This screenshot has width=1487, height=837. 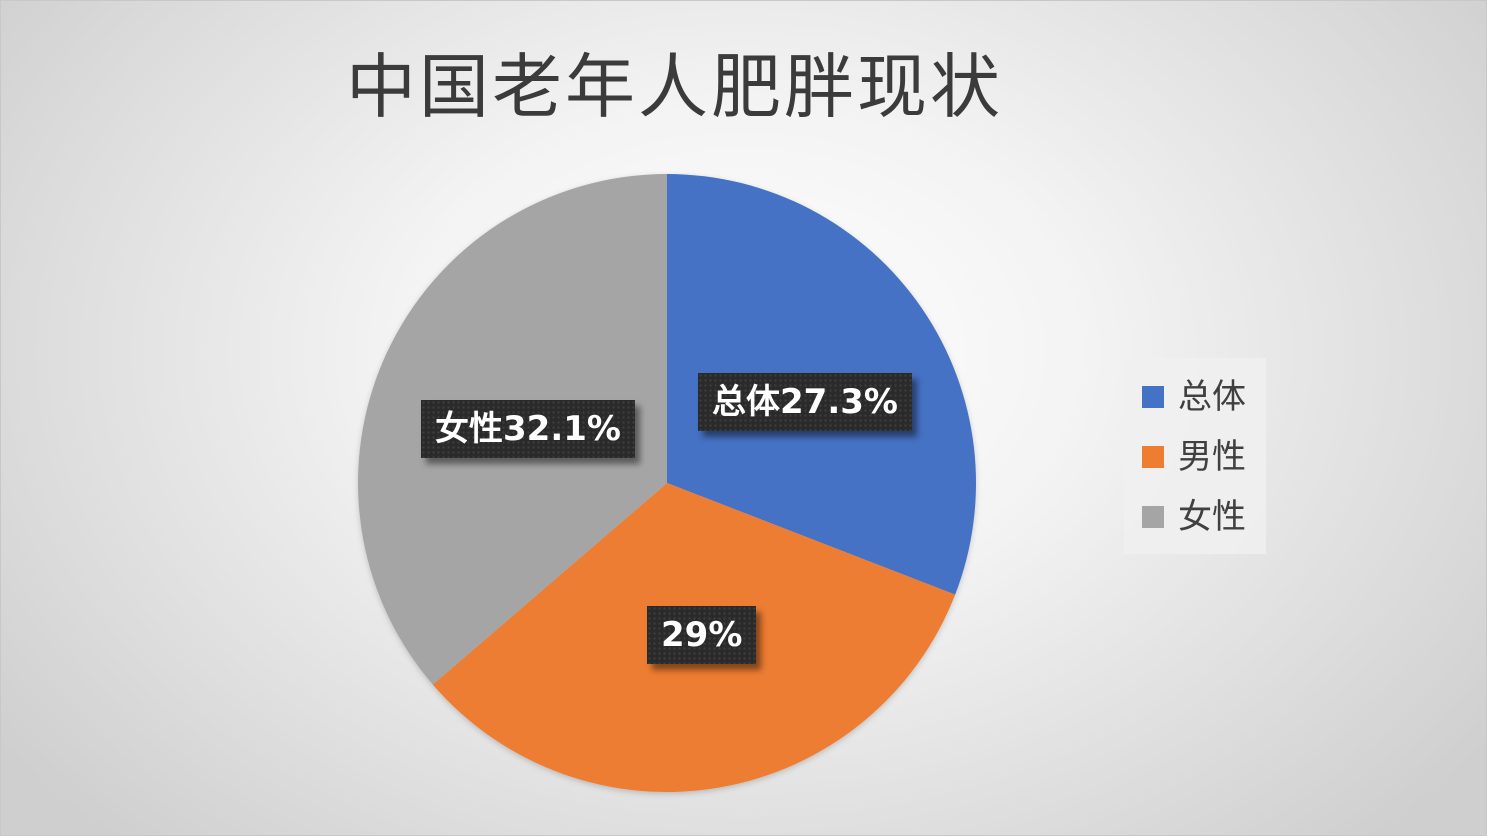 What do you see at coordinates (1212, 457) in the screenshot?
I see `legend-label-male: 男性` at bounding box center [1212, 457].